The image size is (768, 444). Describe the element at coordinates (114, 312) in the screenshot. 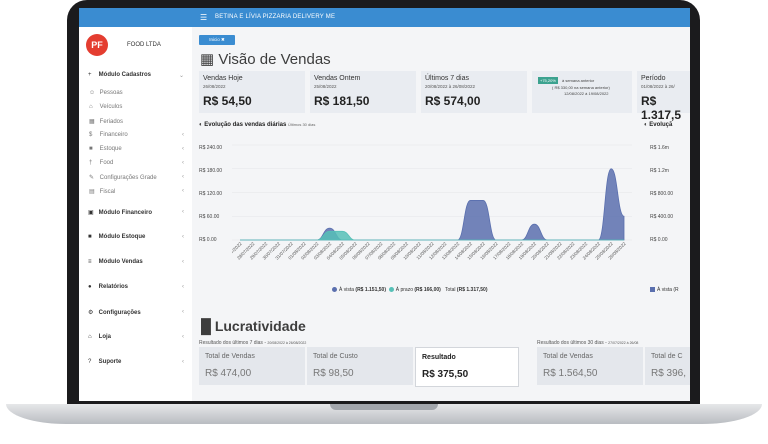

I see `sidebar-item-configuracoes: ⚙ Configurações` at that location.